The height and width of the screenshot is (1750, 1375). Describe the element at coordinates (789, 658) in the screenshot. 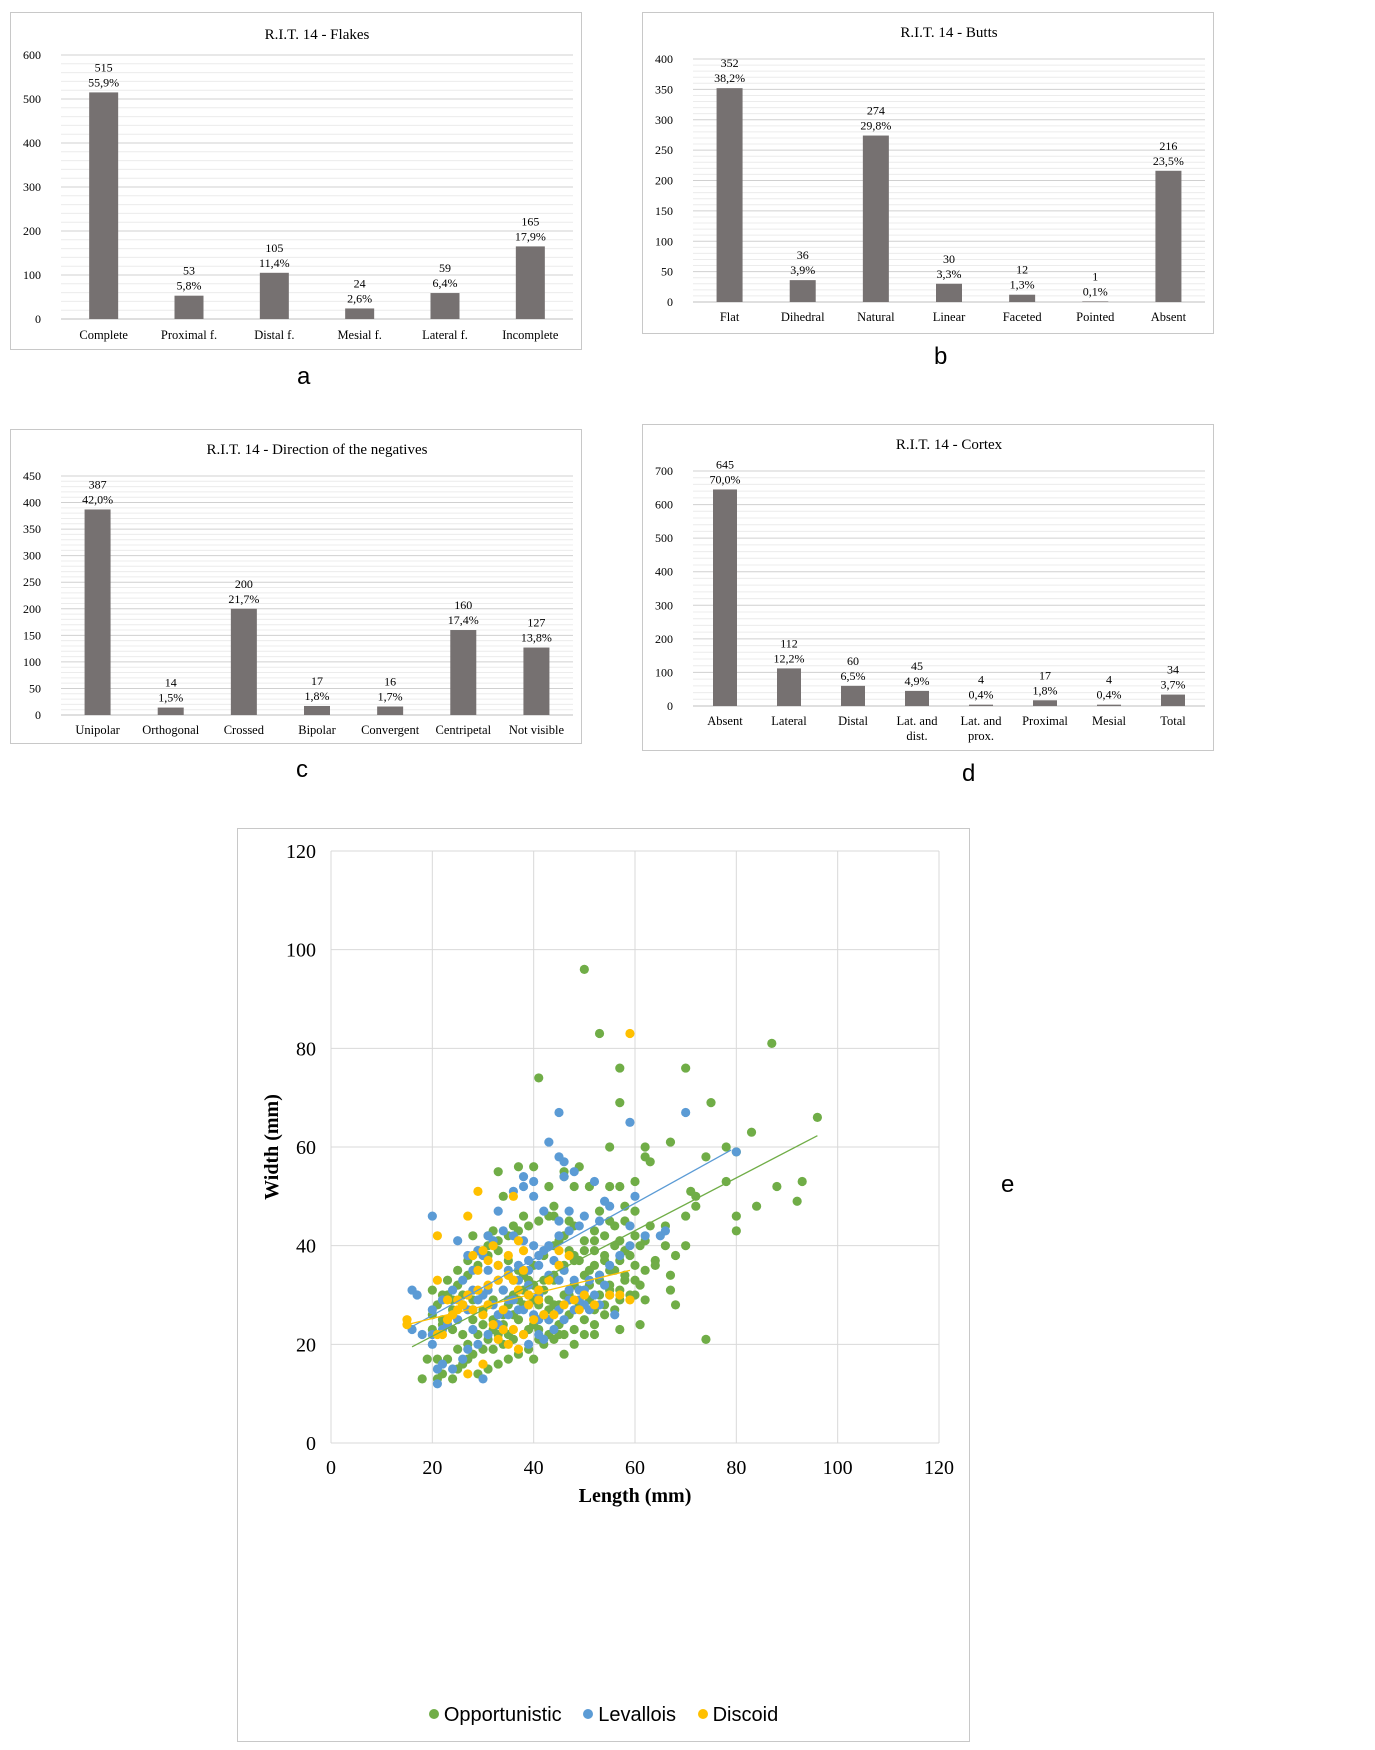

I see `bar-percent-label: 12,2%` at that location.